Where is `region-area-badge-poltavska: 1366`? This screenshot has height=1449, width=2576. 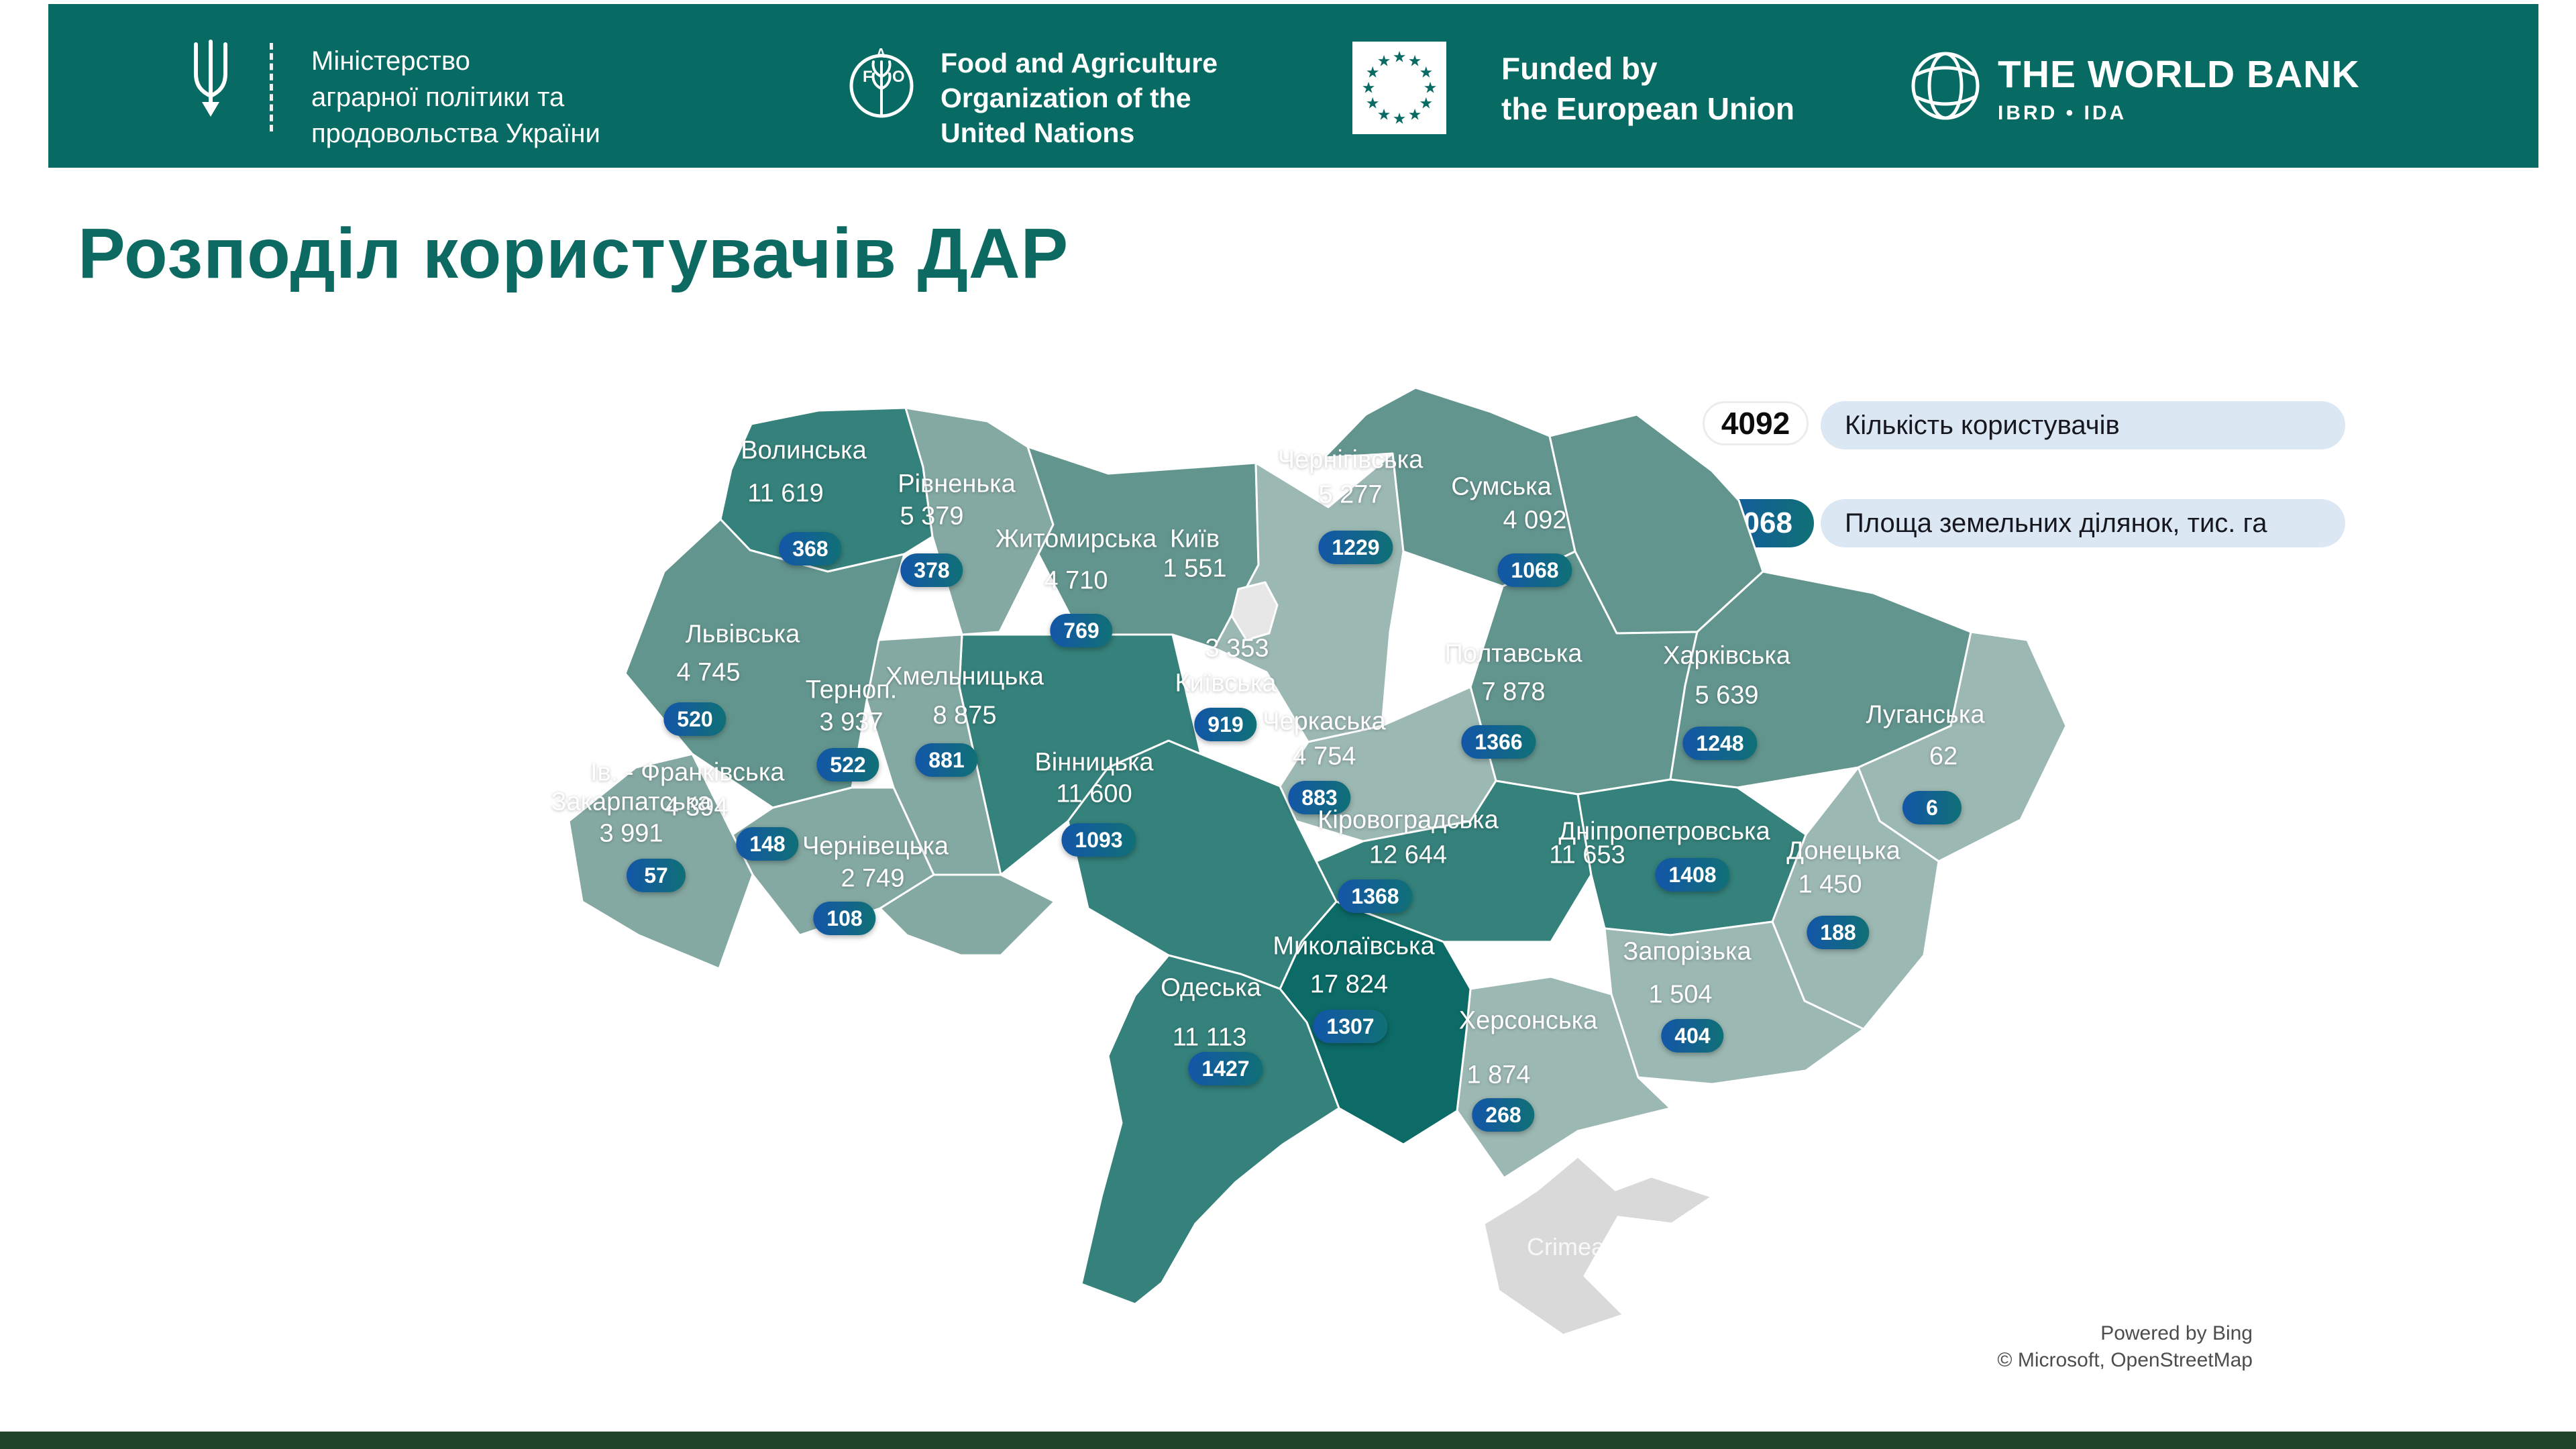 region-area-badge-poltavska: 1366 is located at coordinates (1498, 742).